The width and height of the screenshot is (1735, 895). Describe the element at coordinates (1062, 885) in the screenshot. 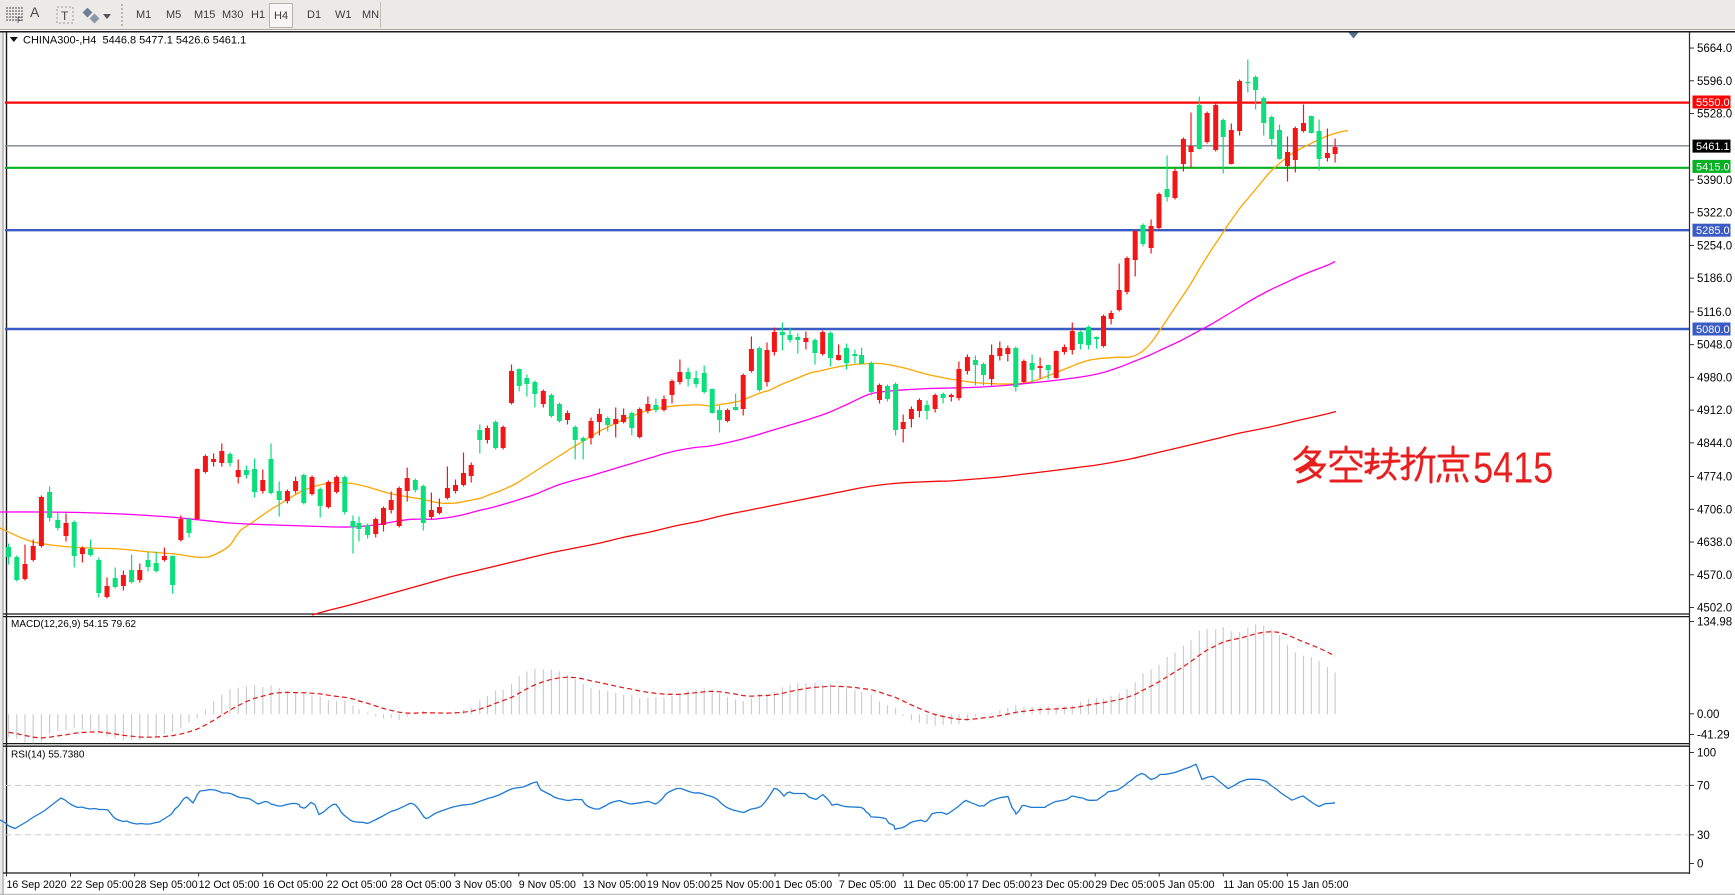

I see `svg-text: 23 Dec 05:00` at that location.